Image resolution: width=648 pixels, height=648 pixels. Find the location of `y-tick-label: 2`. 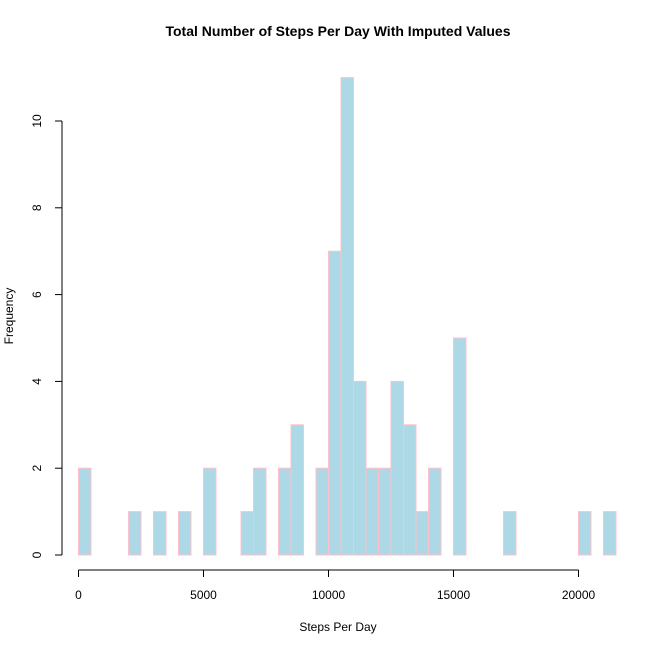

y-tick-label: 2 is located at coordinates (37, 468).